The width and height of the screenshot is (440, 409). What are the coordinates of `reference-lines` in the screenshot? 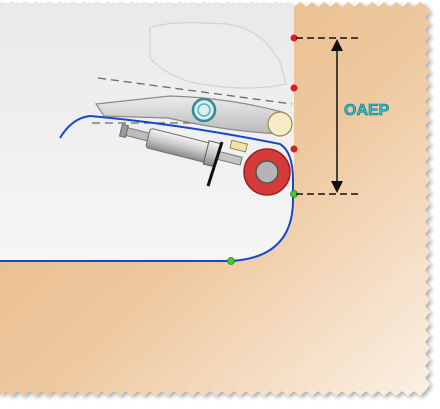 It's located at (192, 100).